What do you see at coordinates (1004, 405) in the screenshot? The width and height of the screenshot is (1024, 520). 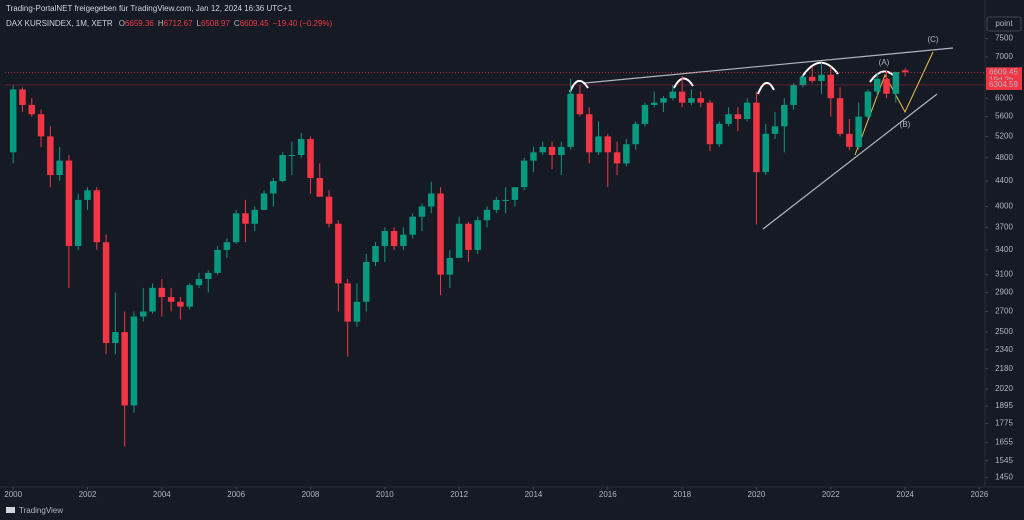 I see `y-tick-label: 1895` at bounding box center [1004, 405].